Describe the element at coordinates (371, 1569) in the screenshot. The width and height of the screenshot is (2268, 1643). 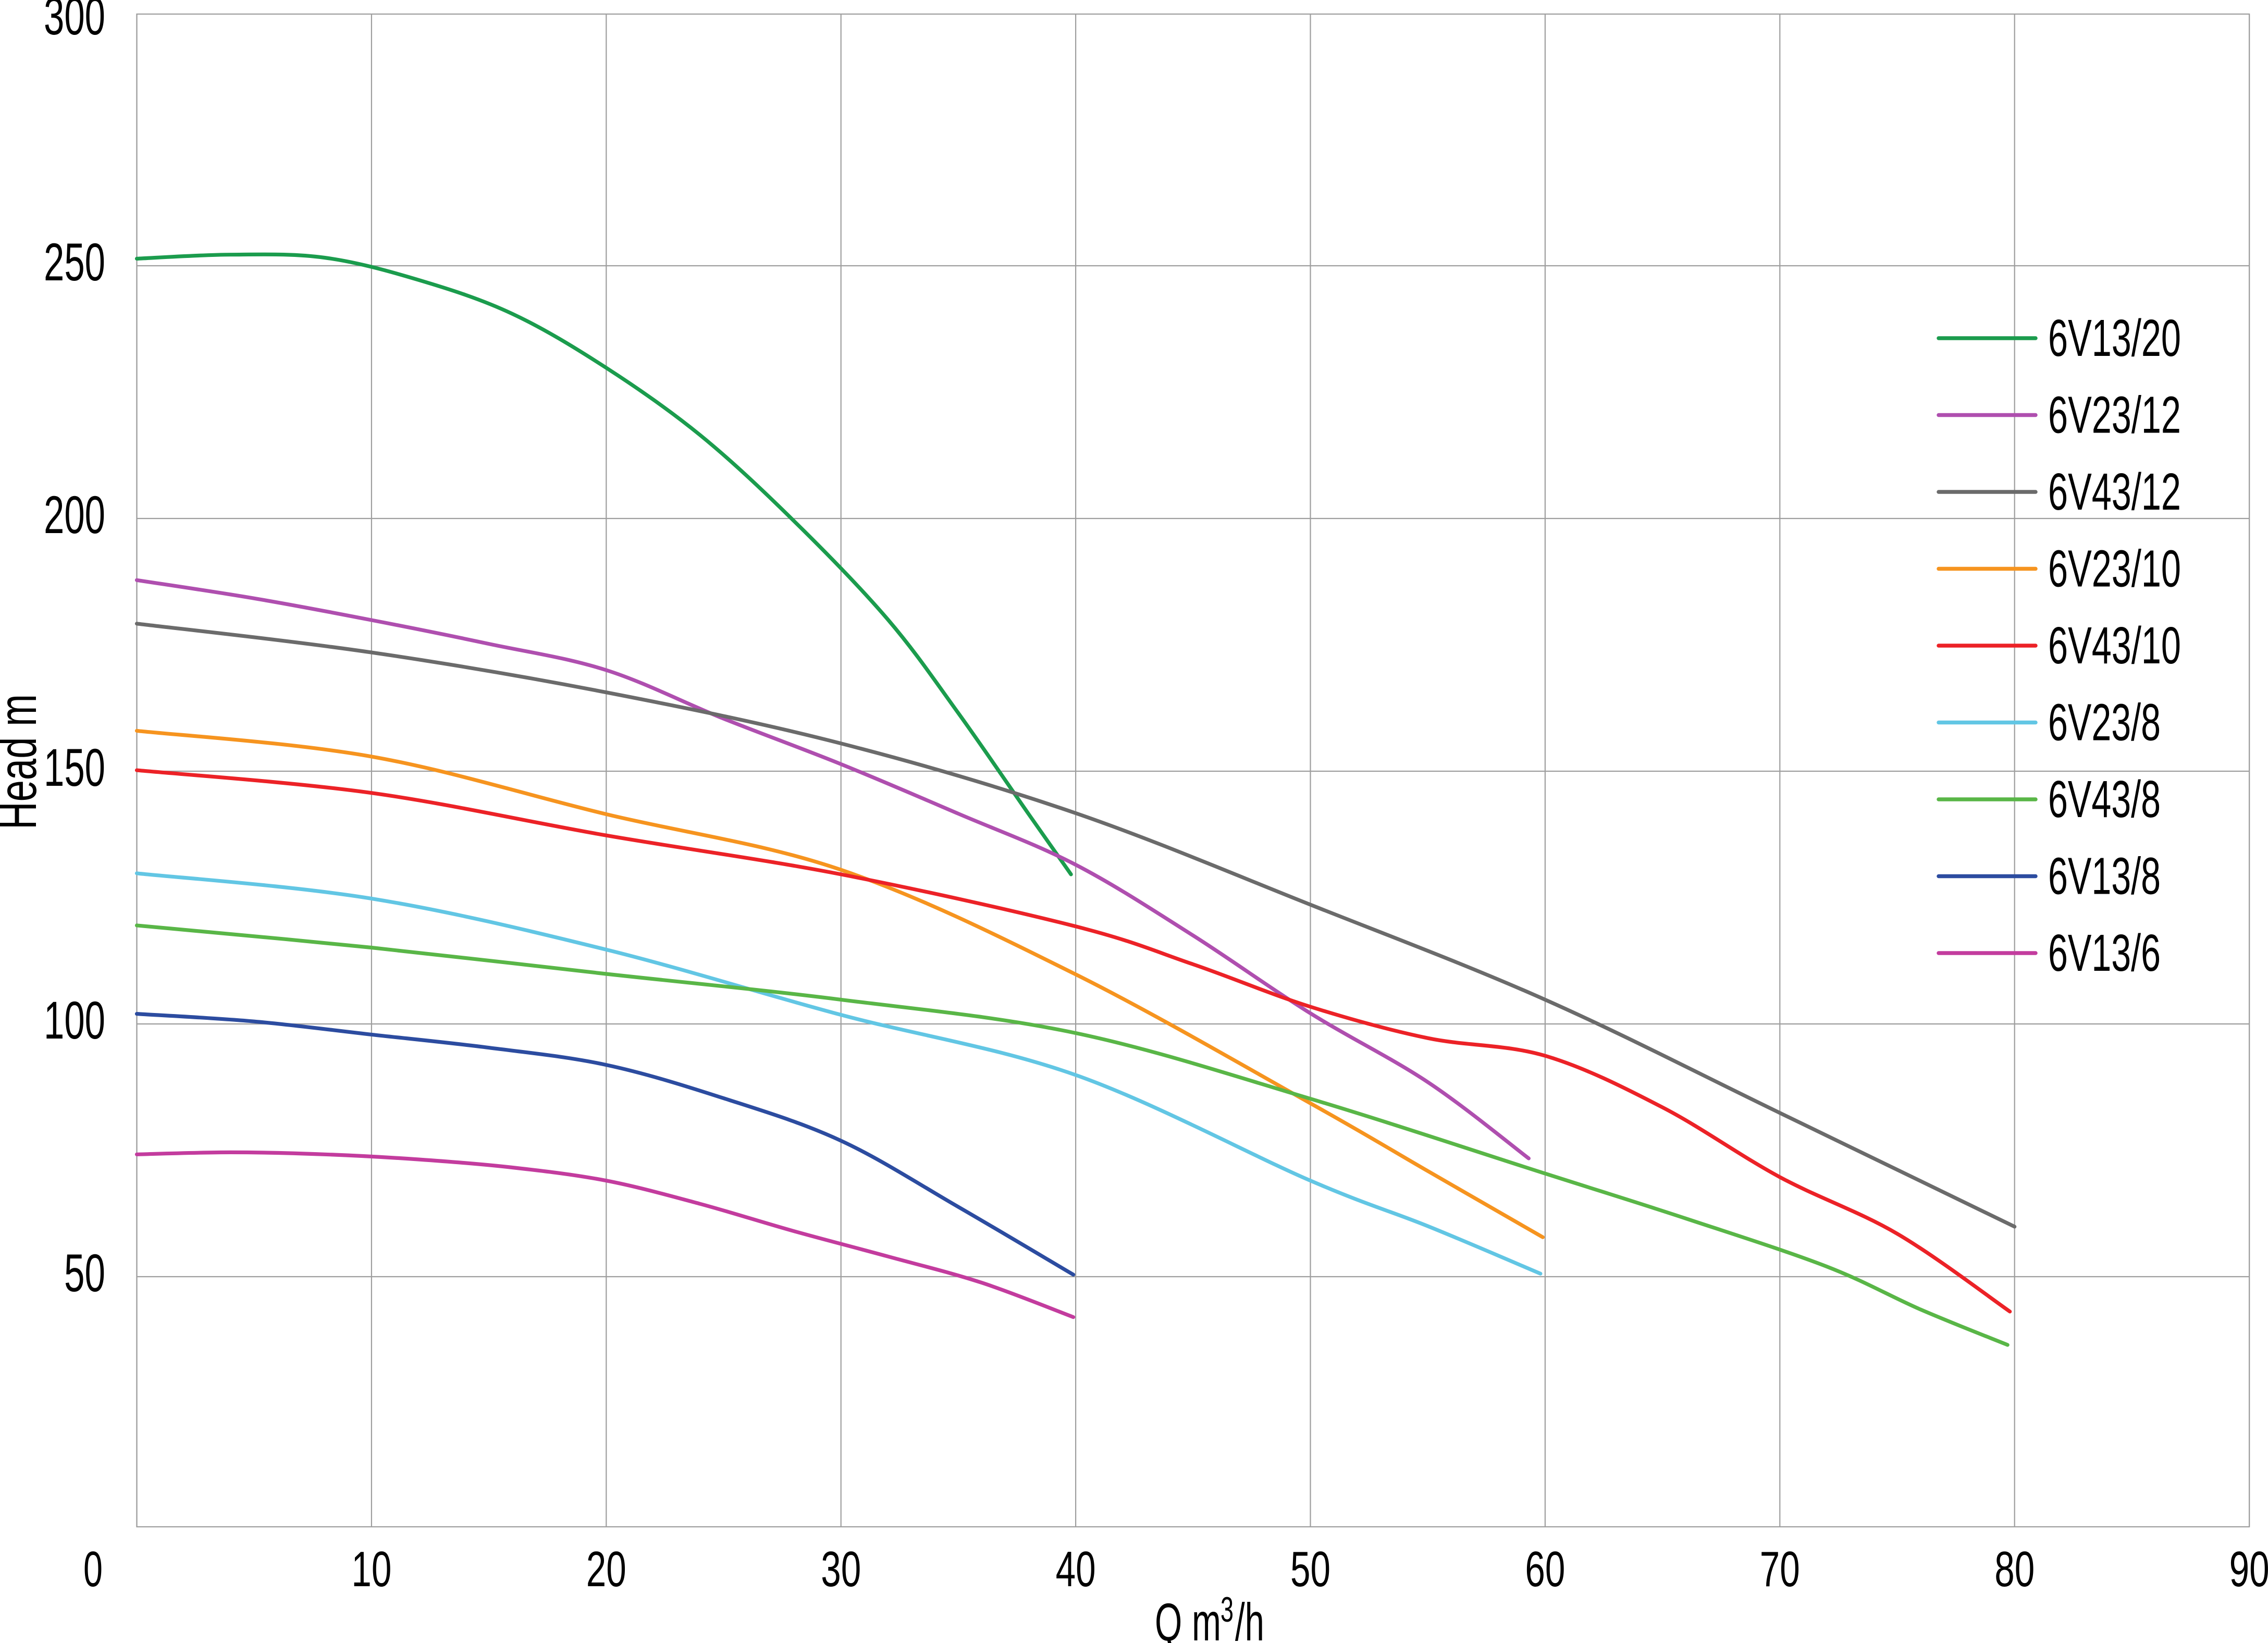
I see `svg-text: 10` at that location.